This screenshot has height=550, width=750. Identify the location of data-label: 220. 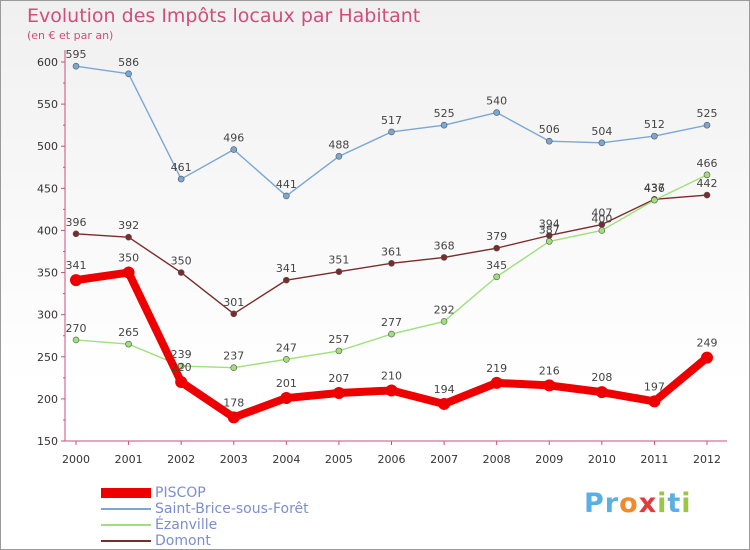
(181, 367).